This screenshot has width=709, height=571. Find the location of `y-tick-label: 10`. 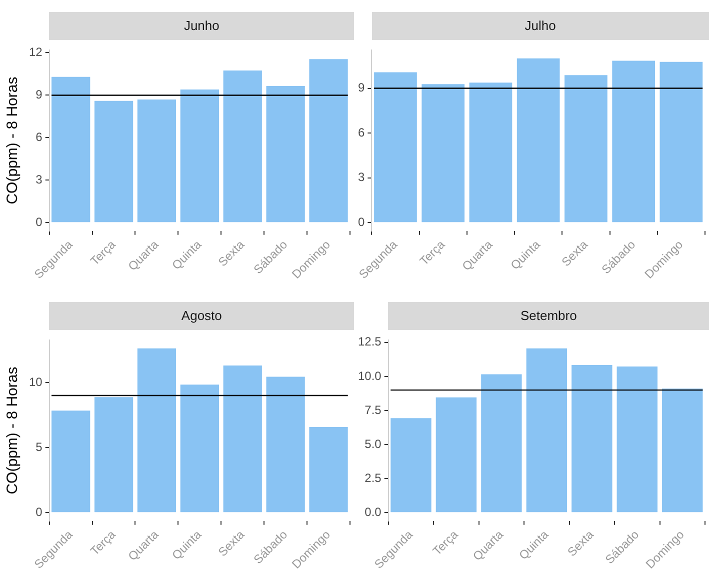

y-tick-label: 10 is located at coordinates (35, 381).